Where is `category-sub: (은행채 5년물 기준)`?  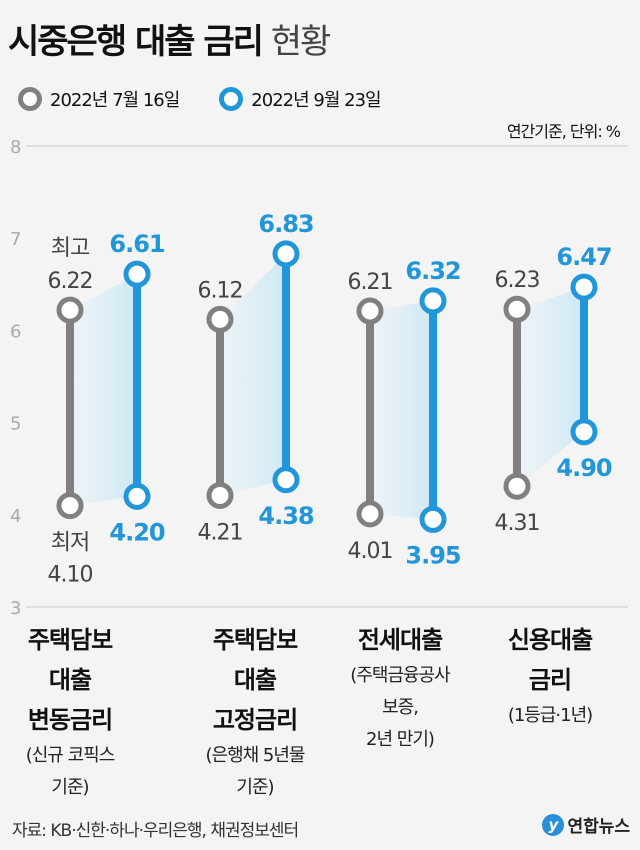 category-sub: (은행채 5년물 기준) is located at coordinates (255, 771).